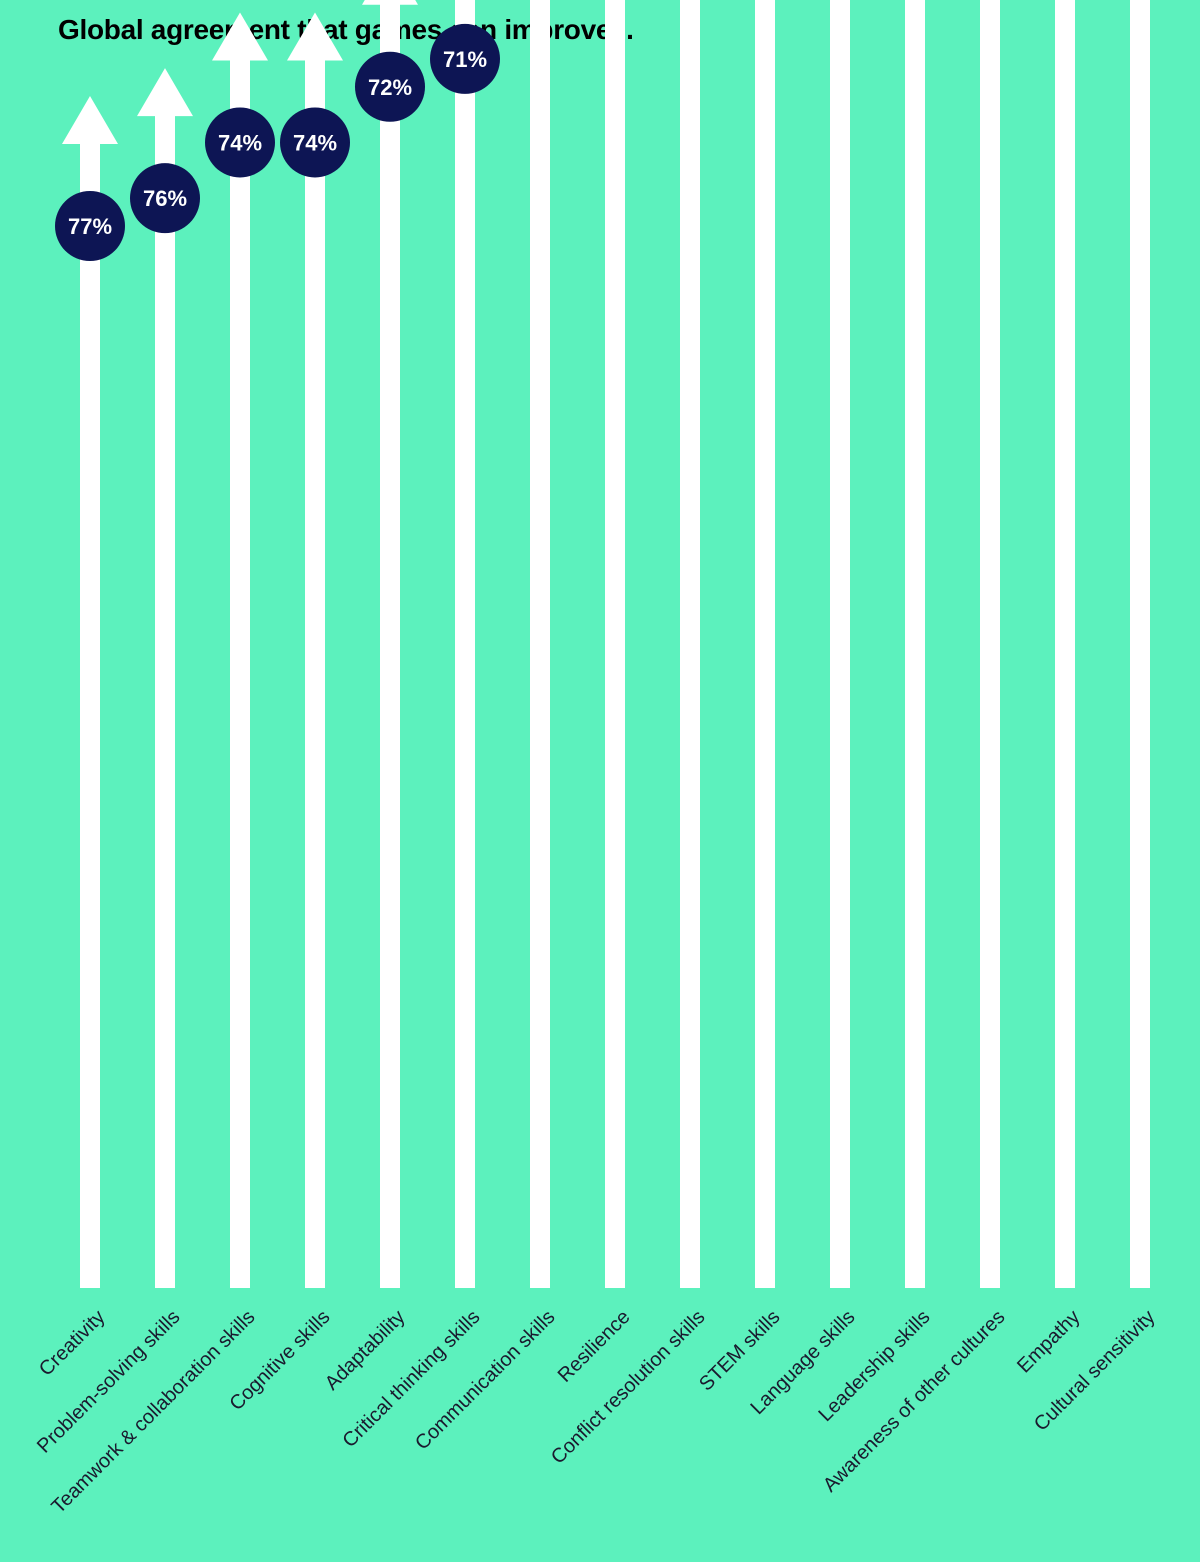 This screenshot has height=1562, width=1200. I want to click on category-label: Communication skills, so click(485, 1380).